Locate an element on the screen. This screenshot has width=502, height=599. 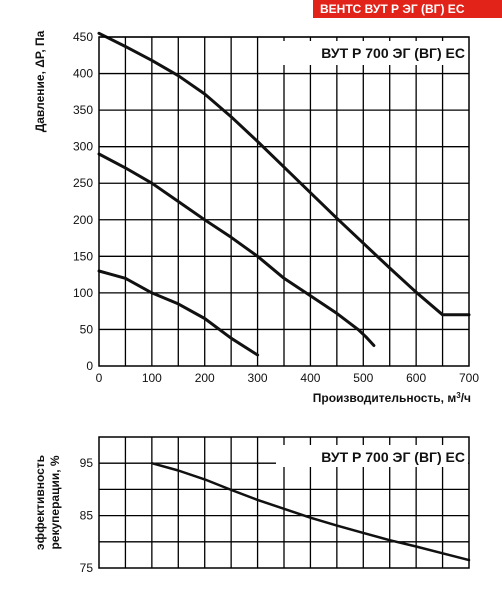
header-badge-background is located at coordinates (407, 9).